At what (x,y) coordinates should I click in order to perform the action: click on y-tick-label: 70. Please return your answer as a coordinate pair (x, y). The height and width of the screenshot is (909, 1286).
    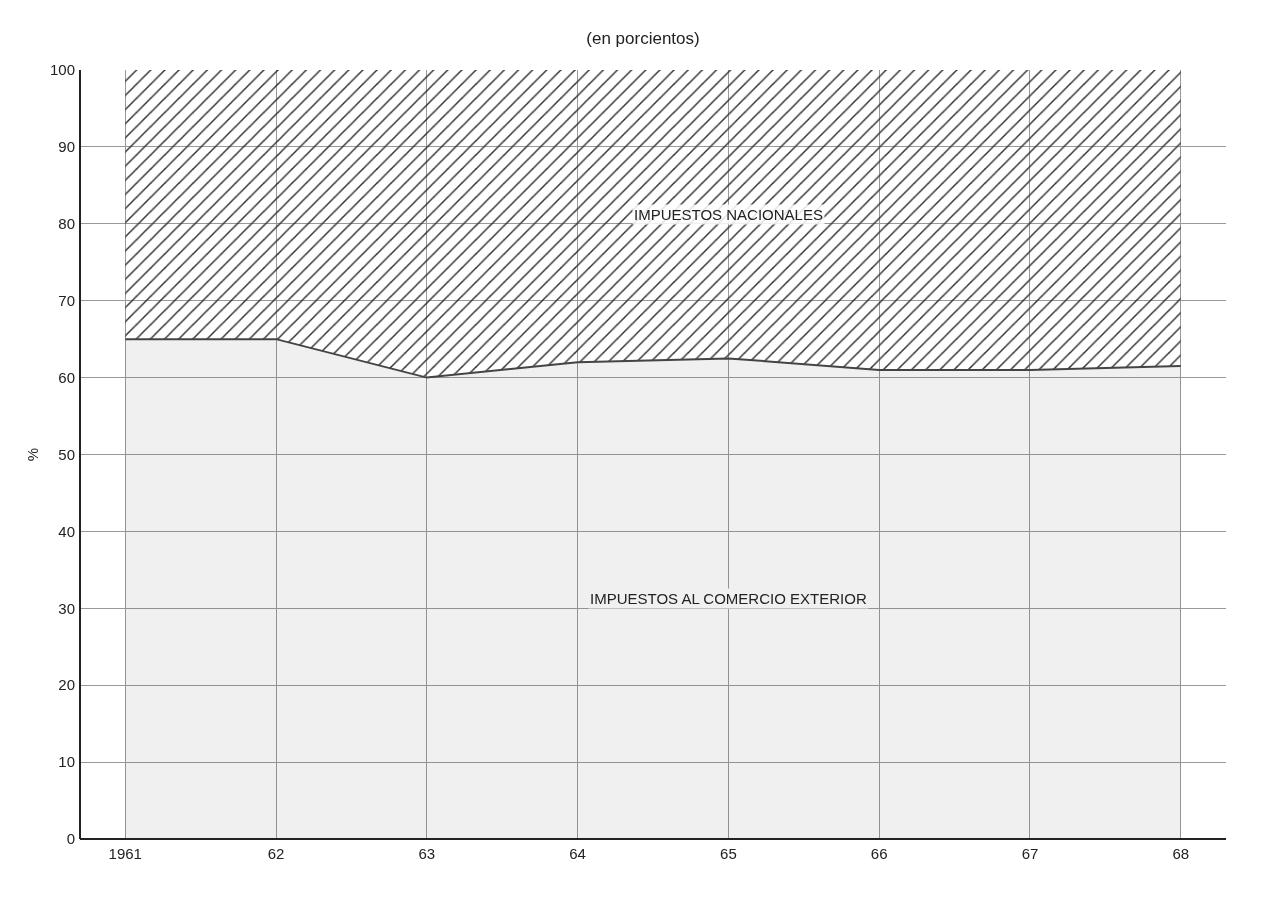
    Looking at the image, I should click on (66, 300).